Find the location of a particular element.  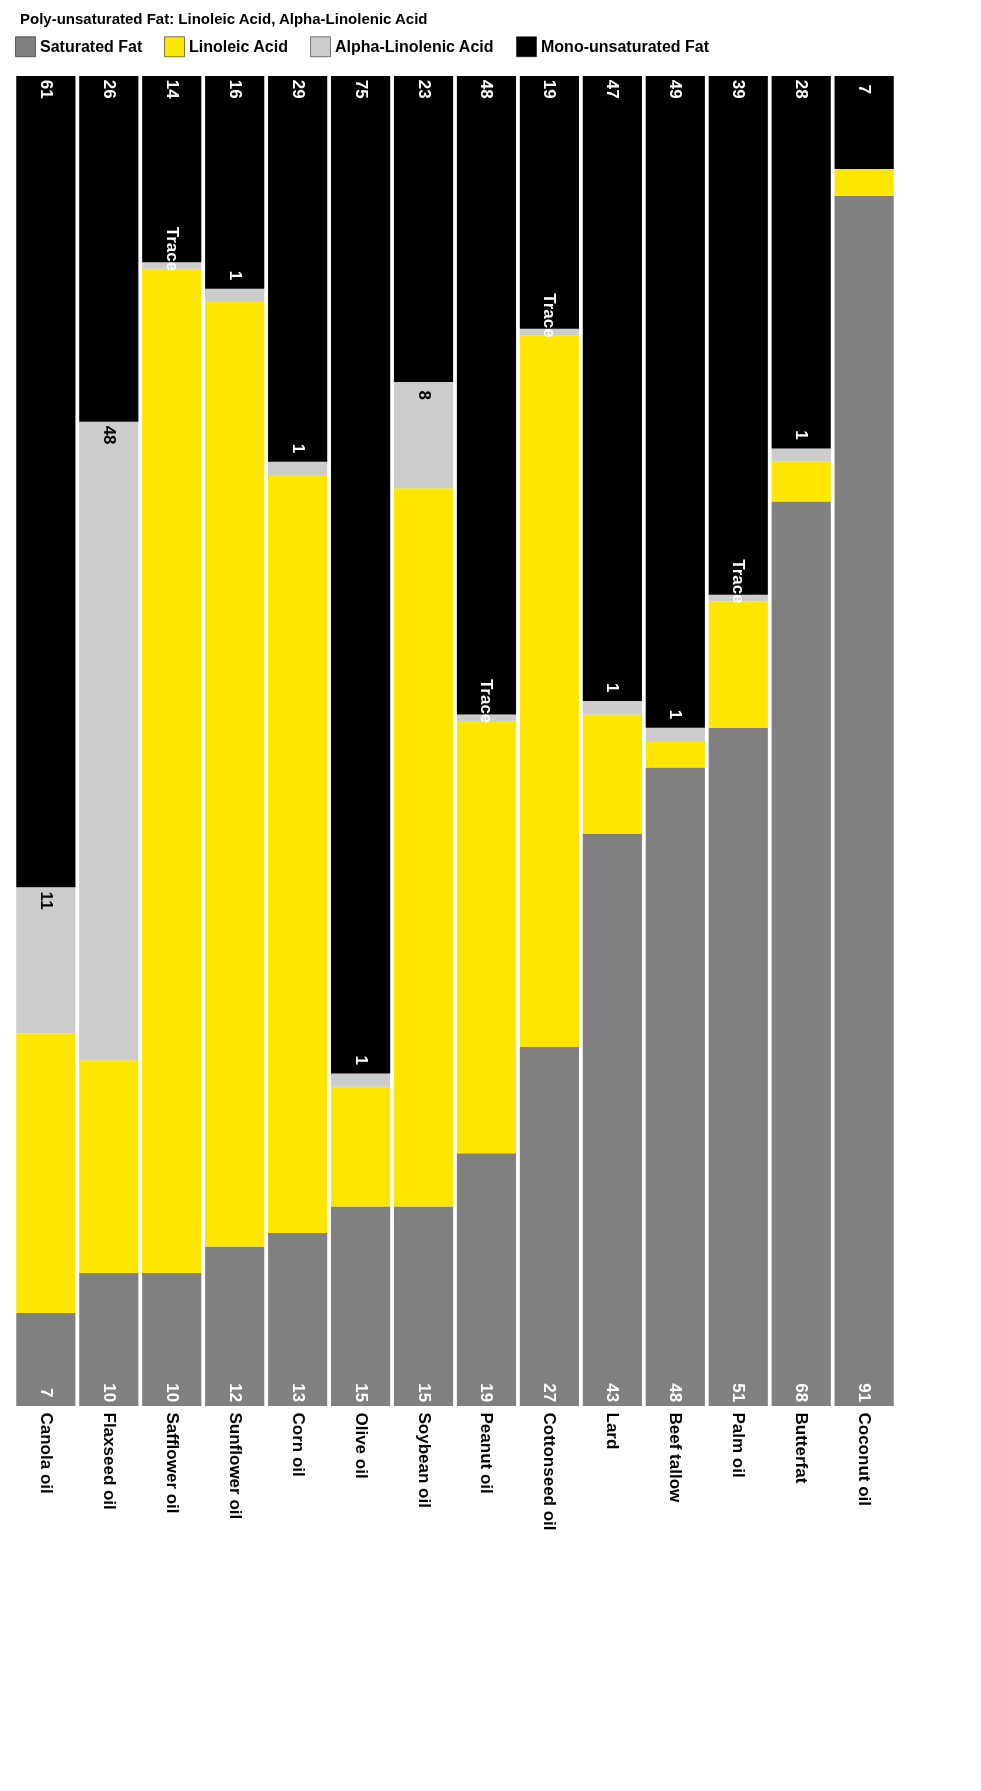

text: Poly-unsaturated Fat: Linoleic Acid, Alpha-Linolenic Acid is located at coordinates (224, 18).